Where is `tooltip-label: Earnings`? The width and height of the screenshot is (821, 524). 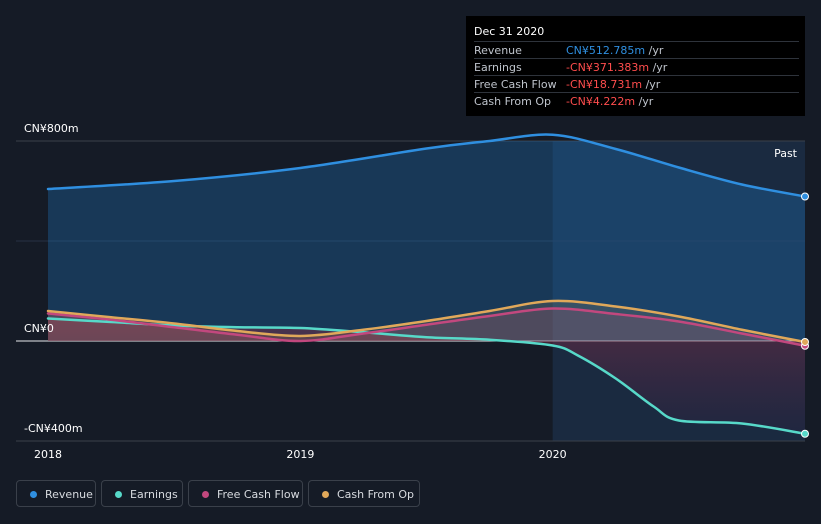 tooltip-label: Earnings is located at coordinates (498, 67).